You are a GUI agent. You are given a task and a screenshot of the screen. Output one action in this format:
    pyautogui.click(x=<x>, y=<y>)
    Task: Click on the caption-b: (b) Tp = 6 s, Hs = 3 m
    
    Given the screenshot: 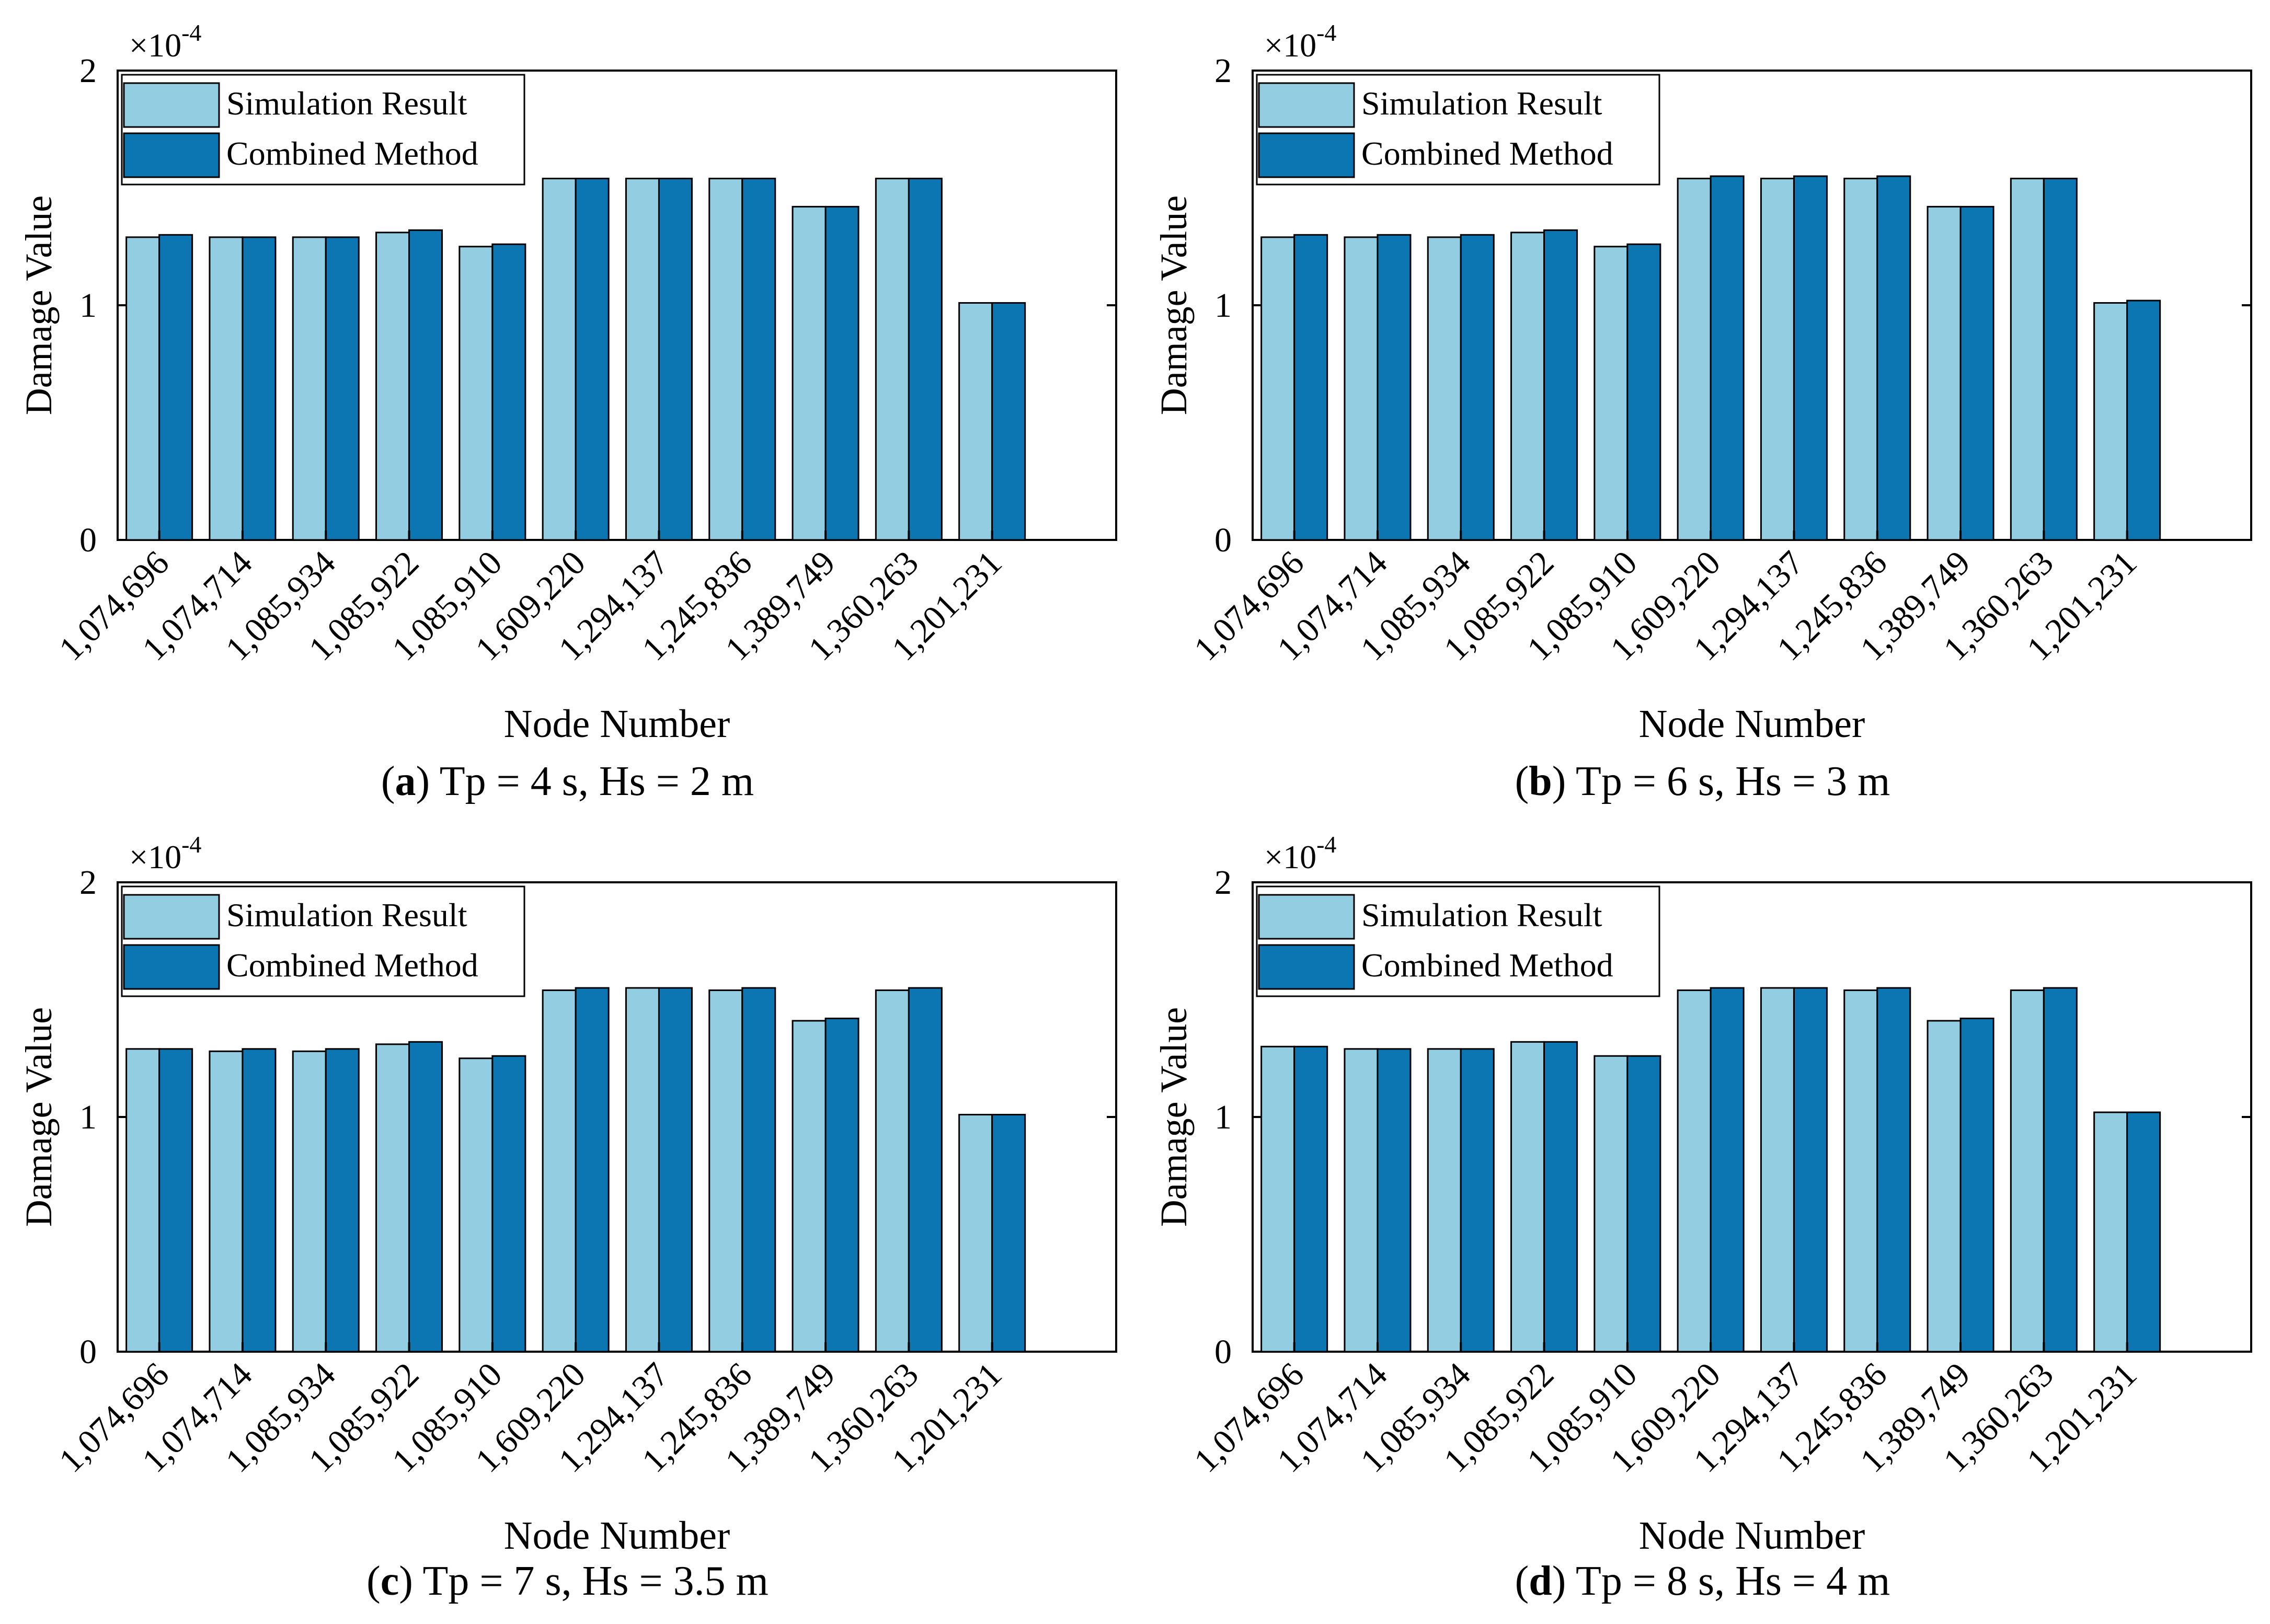 What is the action you would take?
    pyautogui.click(x=1702, y=781)
    